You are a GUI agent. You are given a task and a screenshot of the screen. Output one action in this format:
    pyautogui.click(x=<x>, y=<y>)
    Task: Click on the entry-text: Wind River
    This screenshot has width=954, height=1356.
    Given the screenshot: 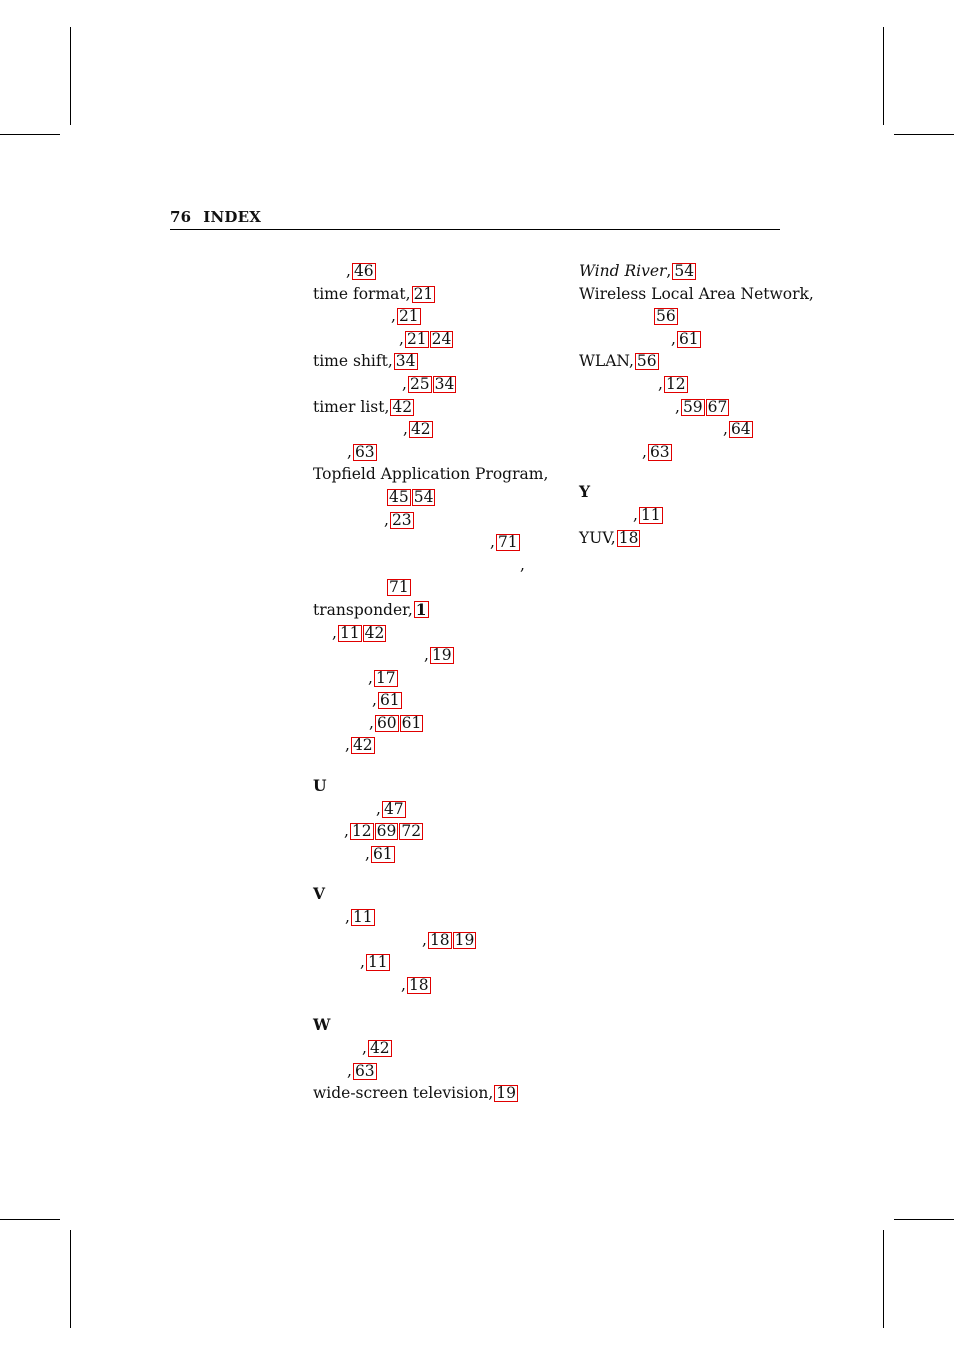 What is the action you would take?
    pyautogui.click(x=623, y=271)
    